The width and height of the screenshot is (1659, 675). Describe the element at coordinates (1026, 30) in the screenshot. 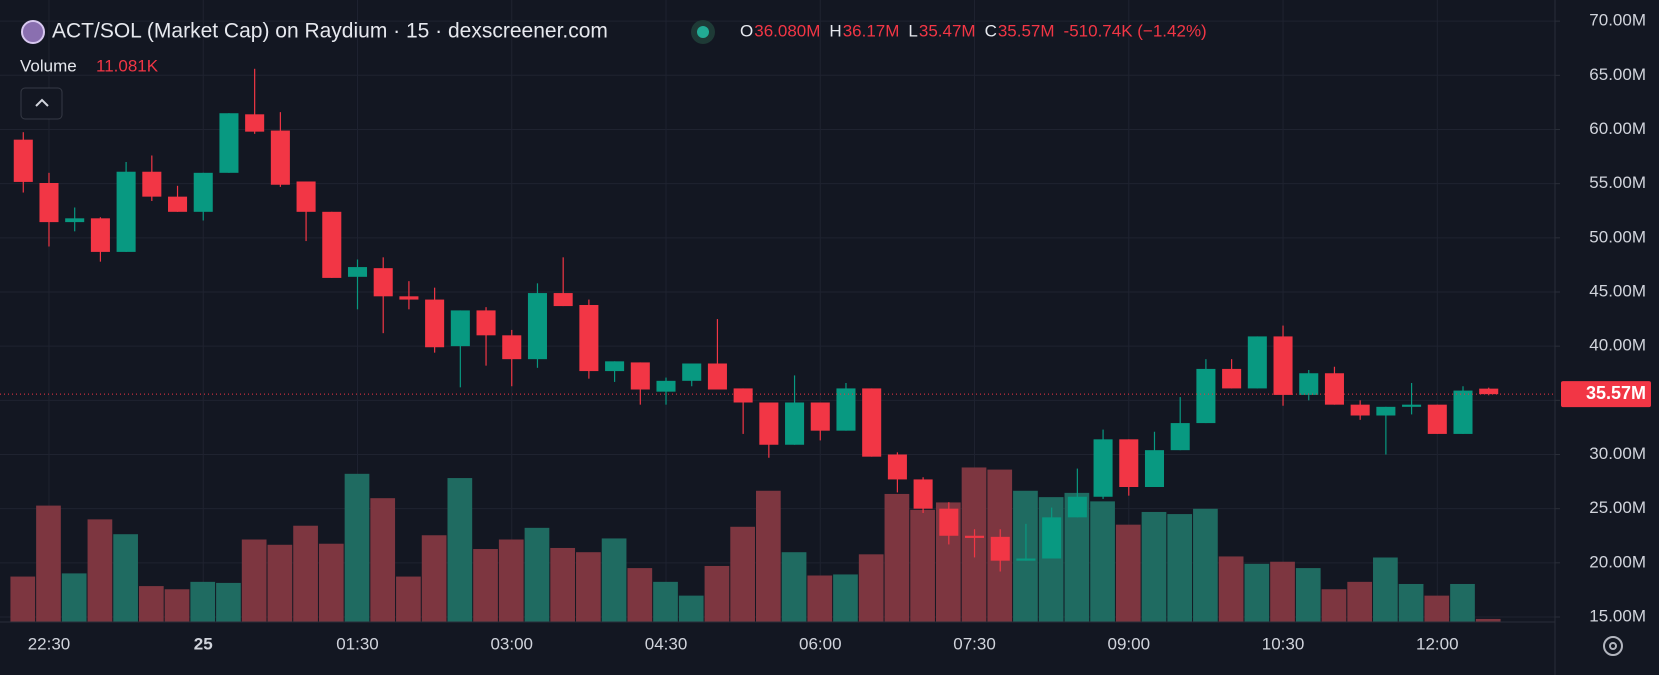

I see `ohlc-value: 35.57M` at that location.